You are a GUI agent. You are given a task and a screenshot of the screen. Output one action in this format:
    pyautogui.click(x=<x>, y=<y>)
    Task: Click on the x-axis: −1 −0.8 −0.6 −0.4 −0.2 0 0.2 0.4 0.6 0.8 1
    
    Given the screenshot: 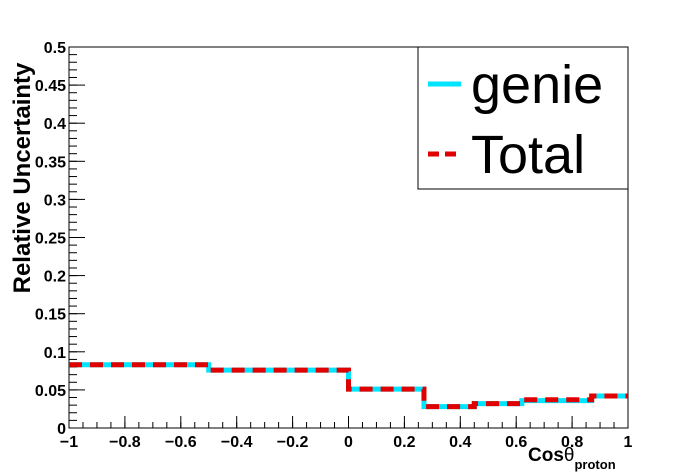 What is the action you would take?
    pyautogui.click(x=346, y=433)
    